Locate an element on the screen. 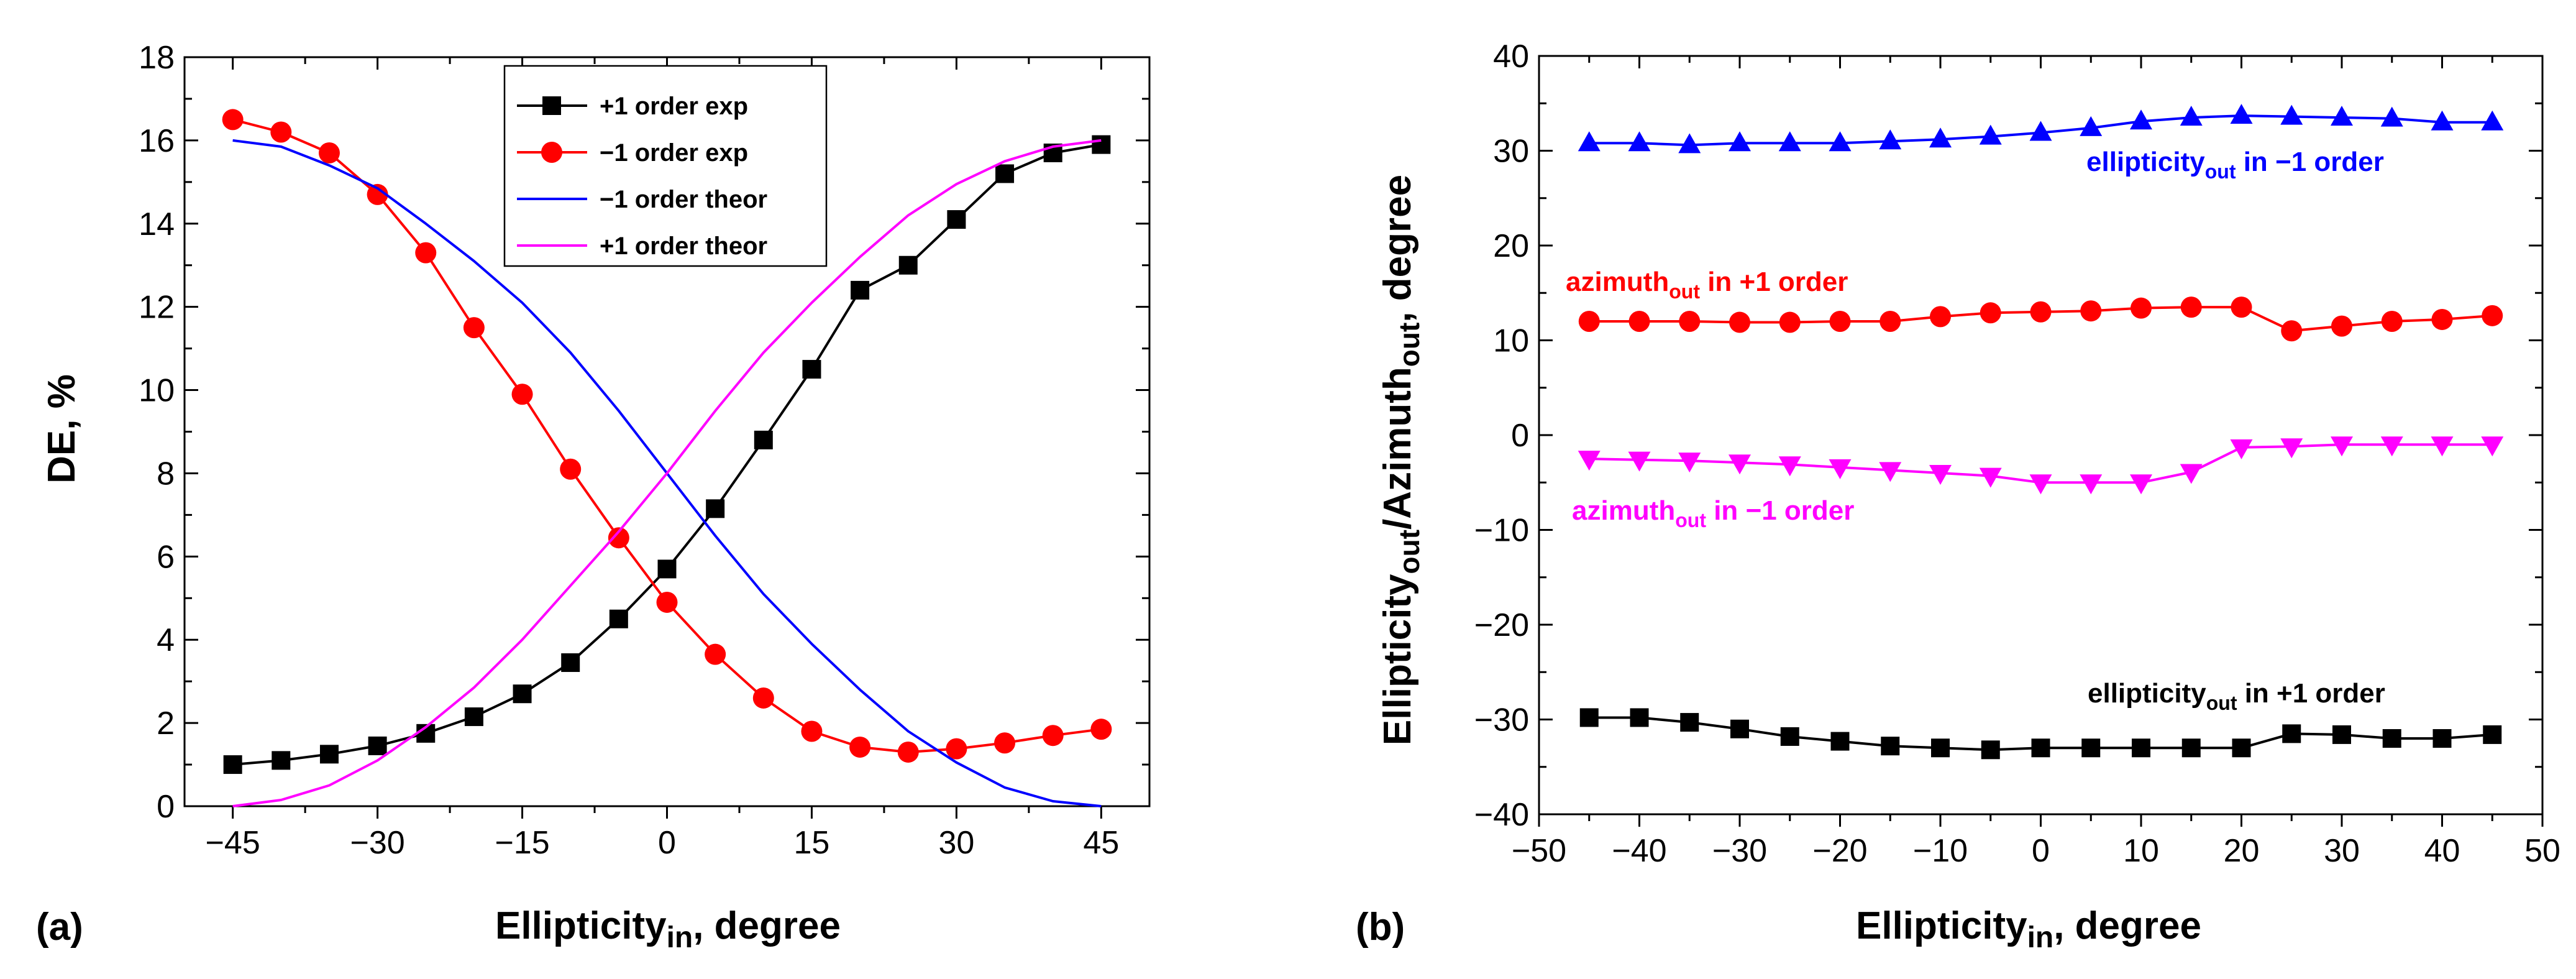  chart-b-annotation-tail: in +1 order is located at coordinates (1774, 282).